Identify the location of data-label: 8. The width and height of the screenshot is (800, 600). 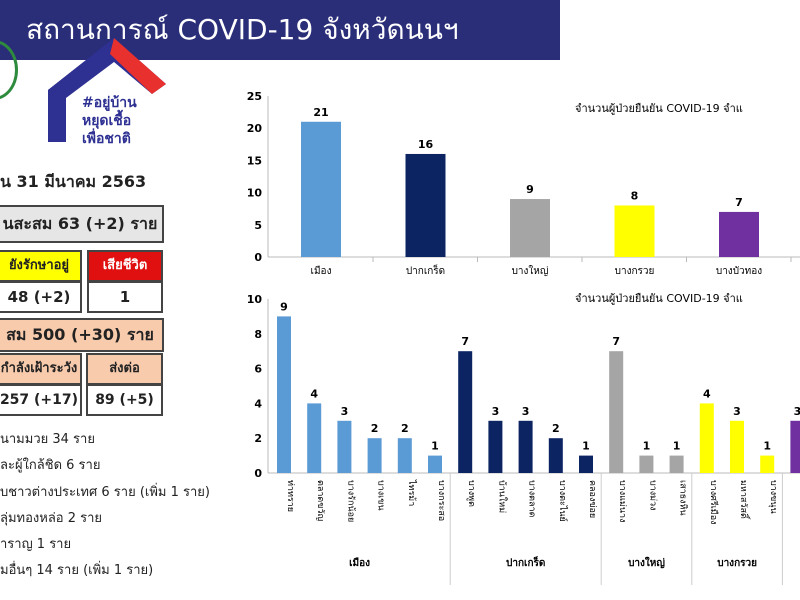
(635, 195).